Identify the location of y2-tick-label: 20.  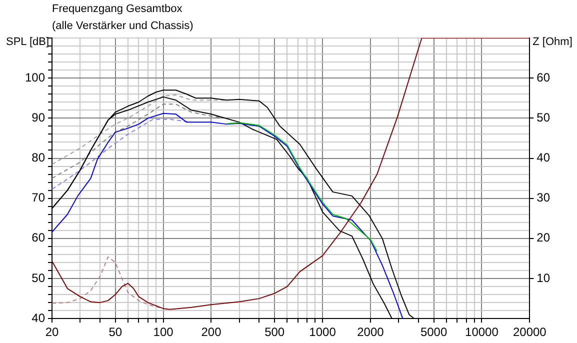
(543, 237).